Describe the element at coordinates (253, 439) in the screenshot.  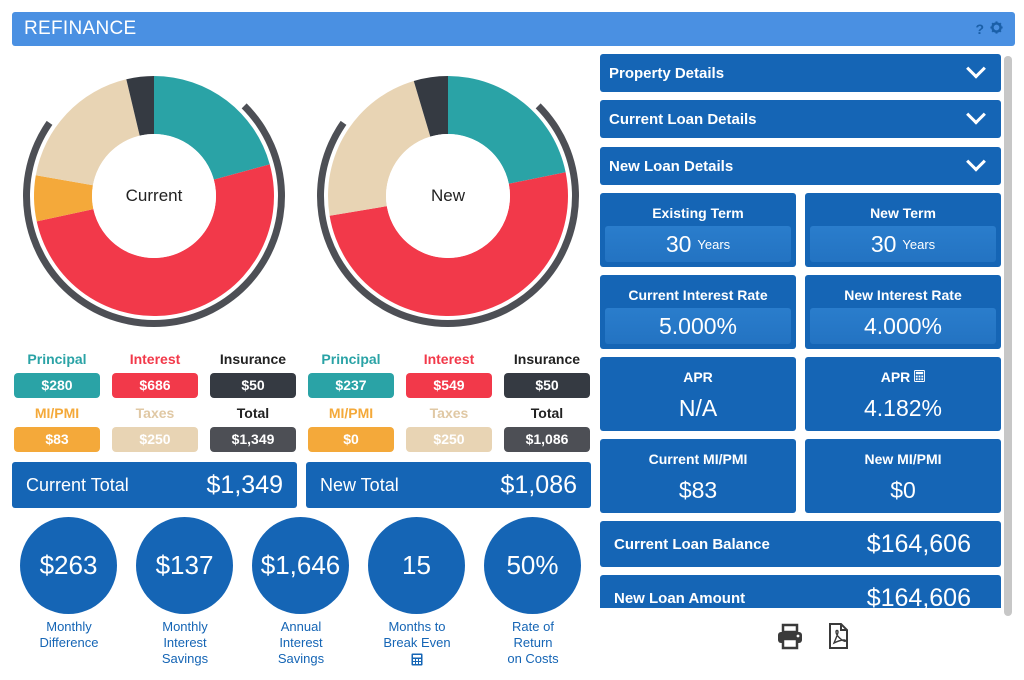
I see `legend-total-value: $1,349` at that location.